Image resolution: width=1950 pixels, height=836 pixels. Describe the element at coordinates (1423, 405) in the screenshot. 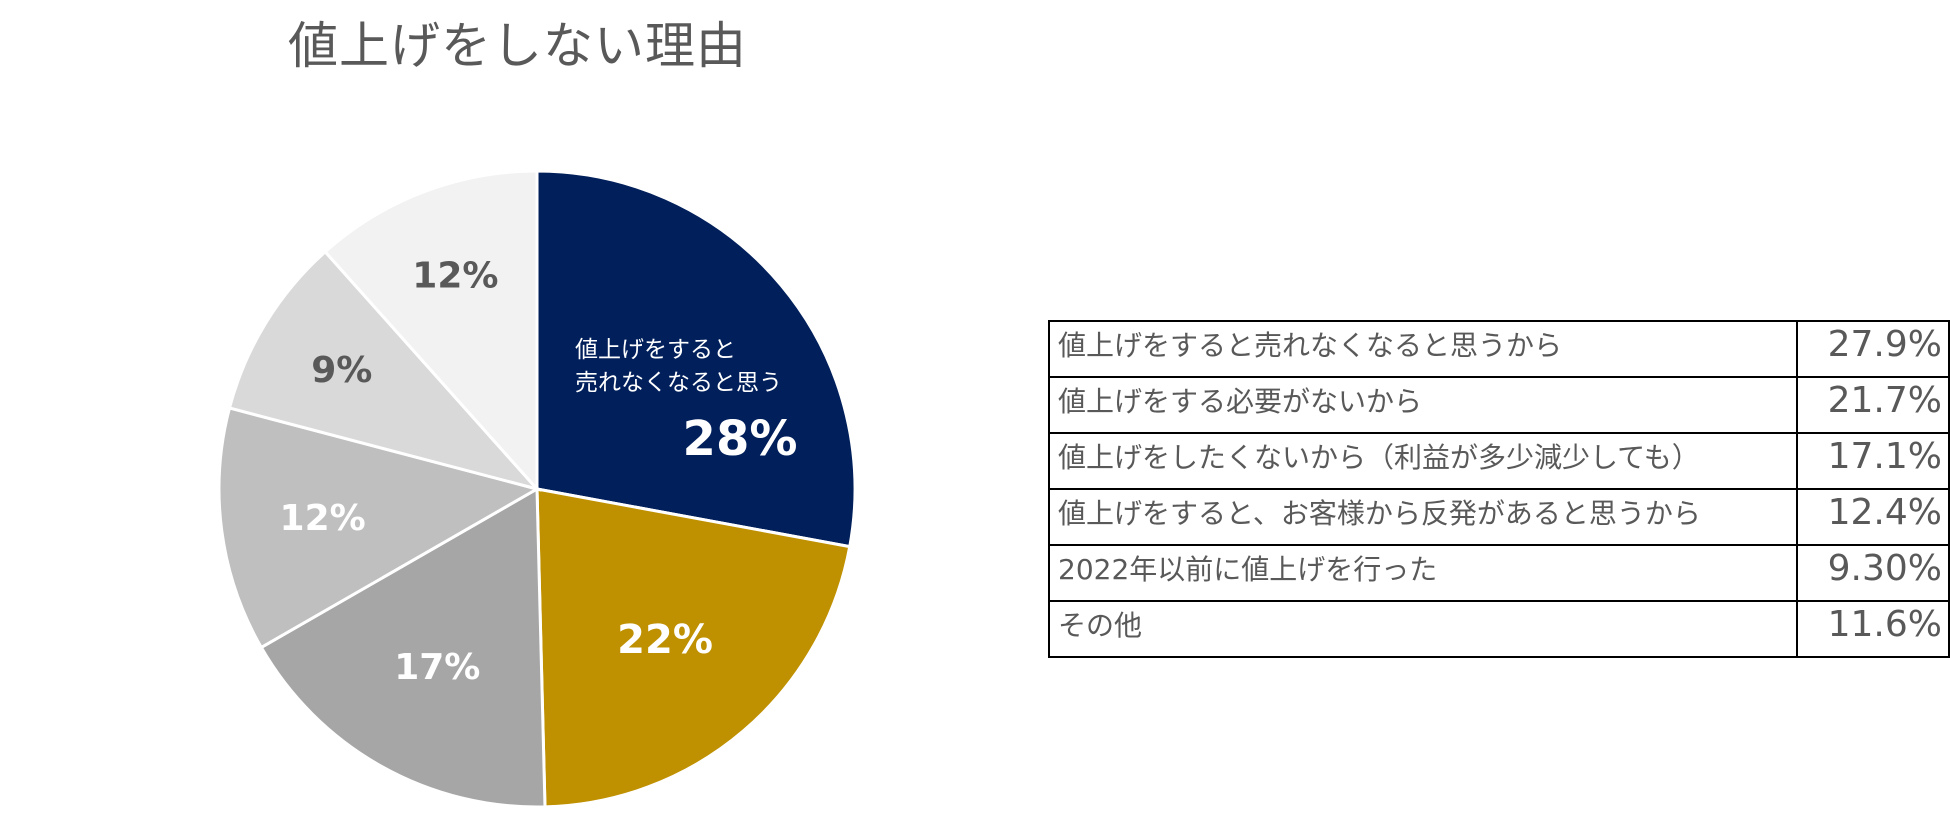

I see `table-row-label: 値上げをする必要がないから` at that location.